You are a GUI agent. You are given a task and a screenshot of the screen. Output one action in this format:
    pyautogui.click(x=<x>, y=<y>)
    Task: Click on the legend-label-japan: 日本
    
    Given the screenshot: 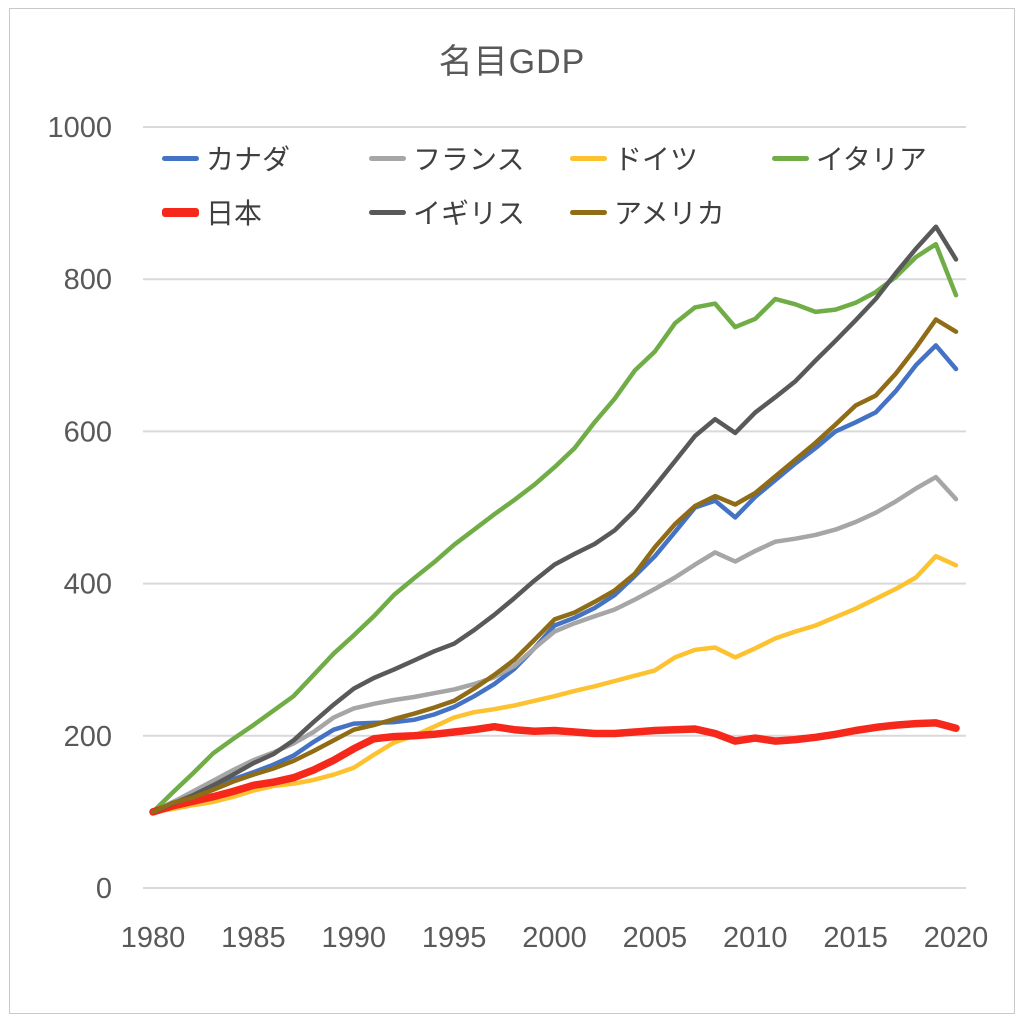 What is the action you would take?
    pyautogui.click(x=234, y=213)
    